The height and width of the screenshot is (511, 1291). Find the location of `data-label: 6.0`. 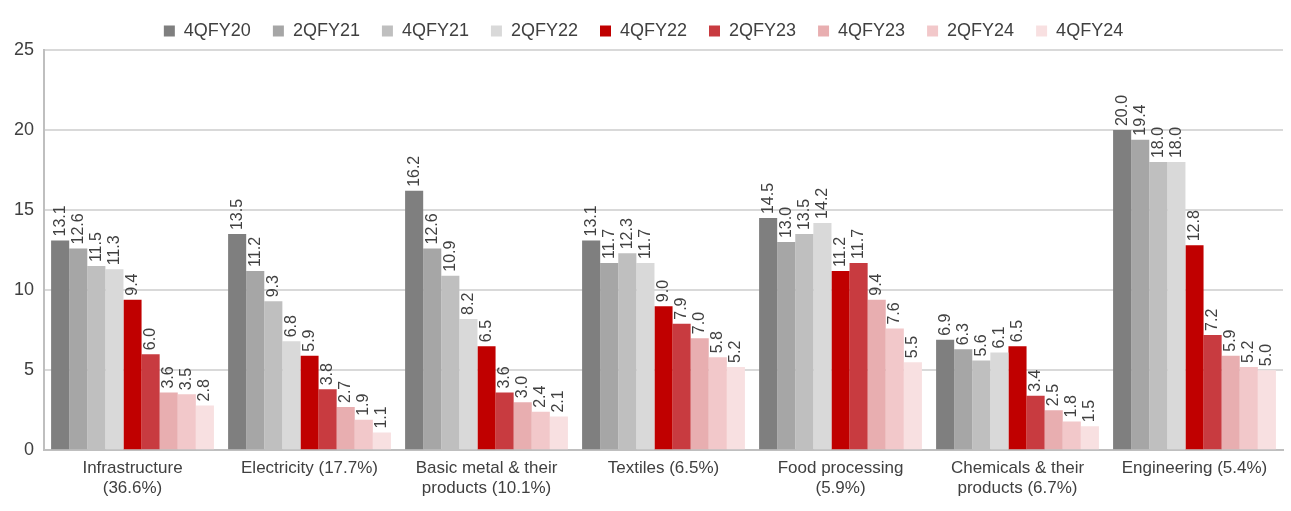

data-label: 6.0 is located at coordinates (150, 339).